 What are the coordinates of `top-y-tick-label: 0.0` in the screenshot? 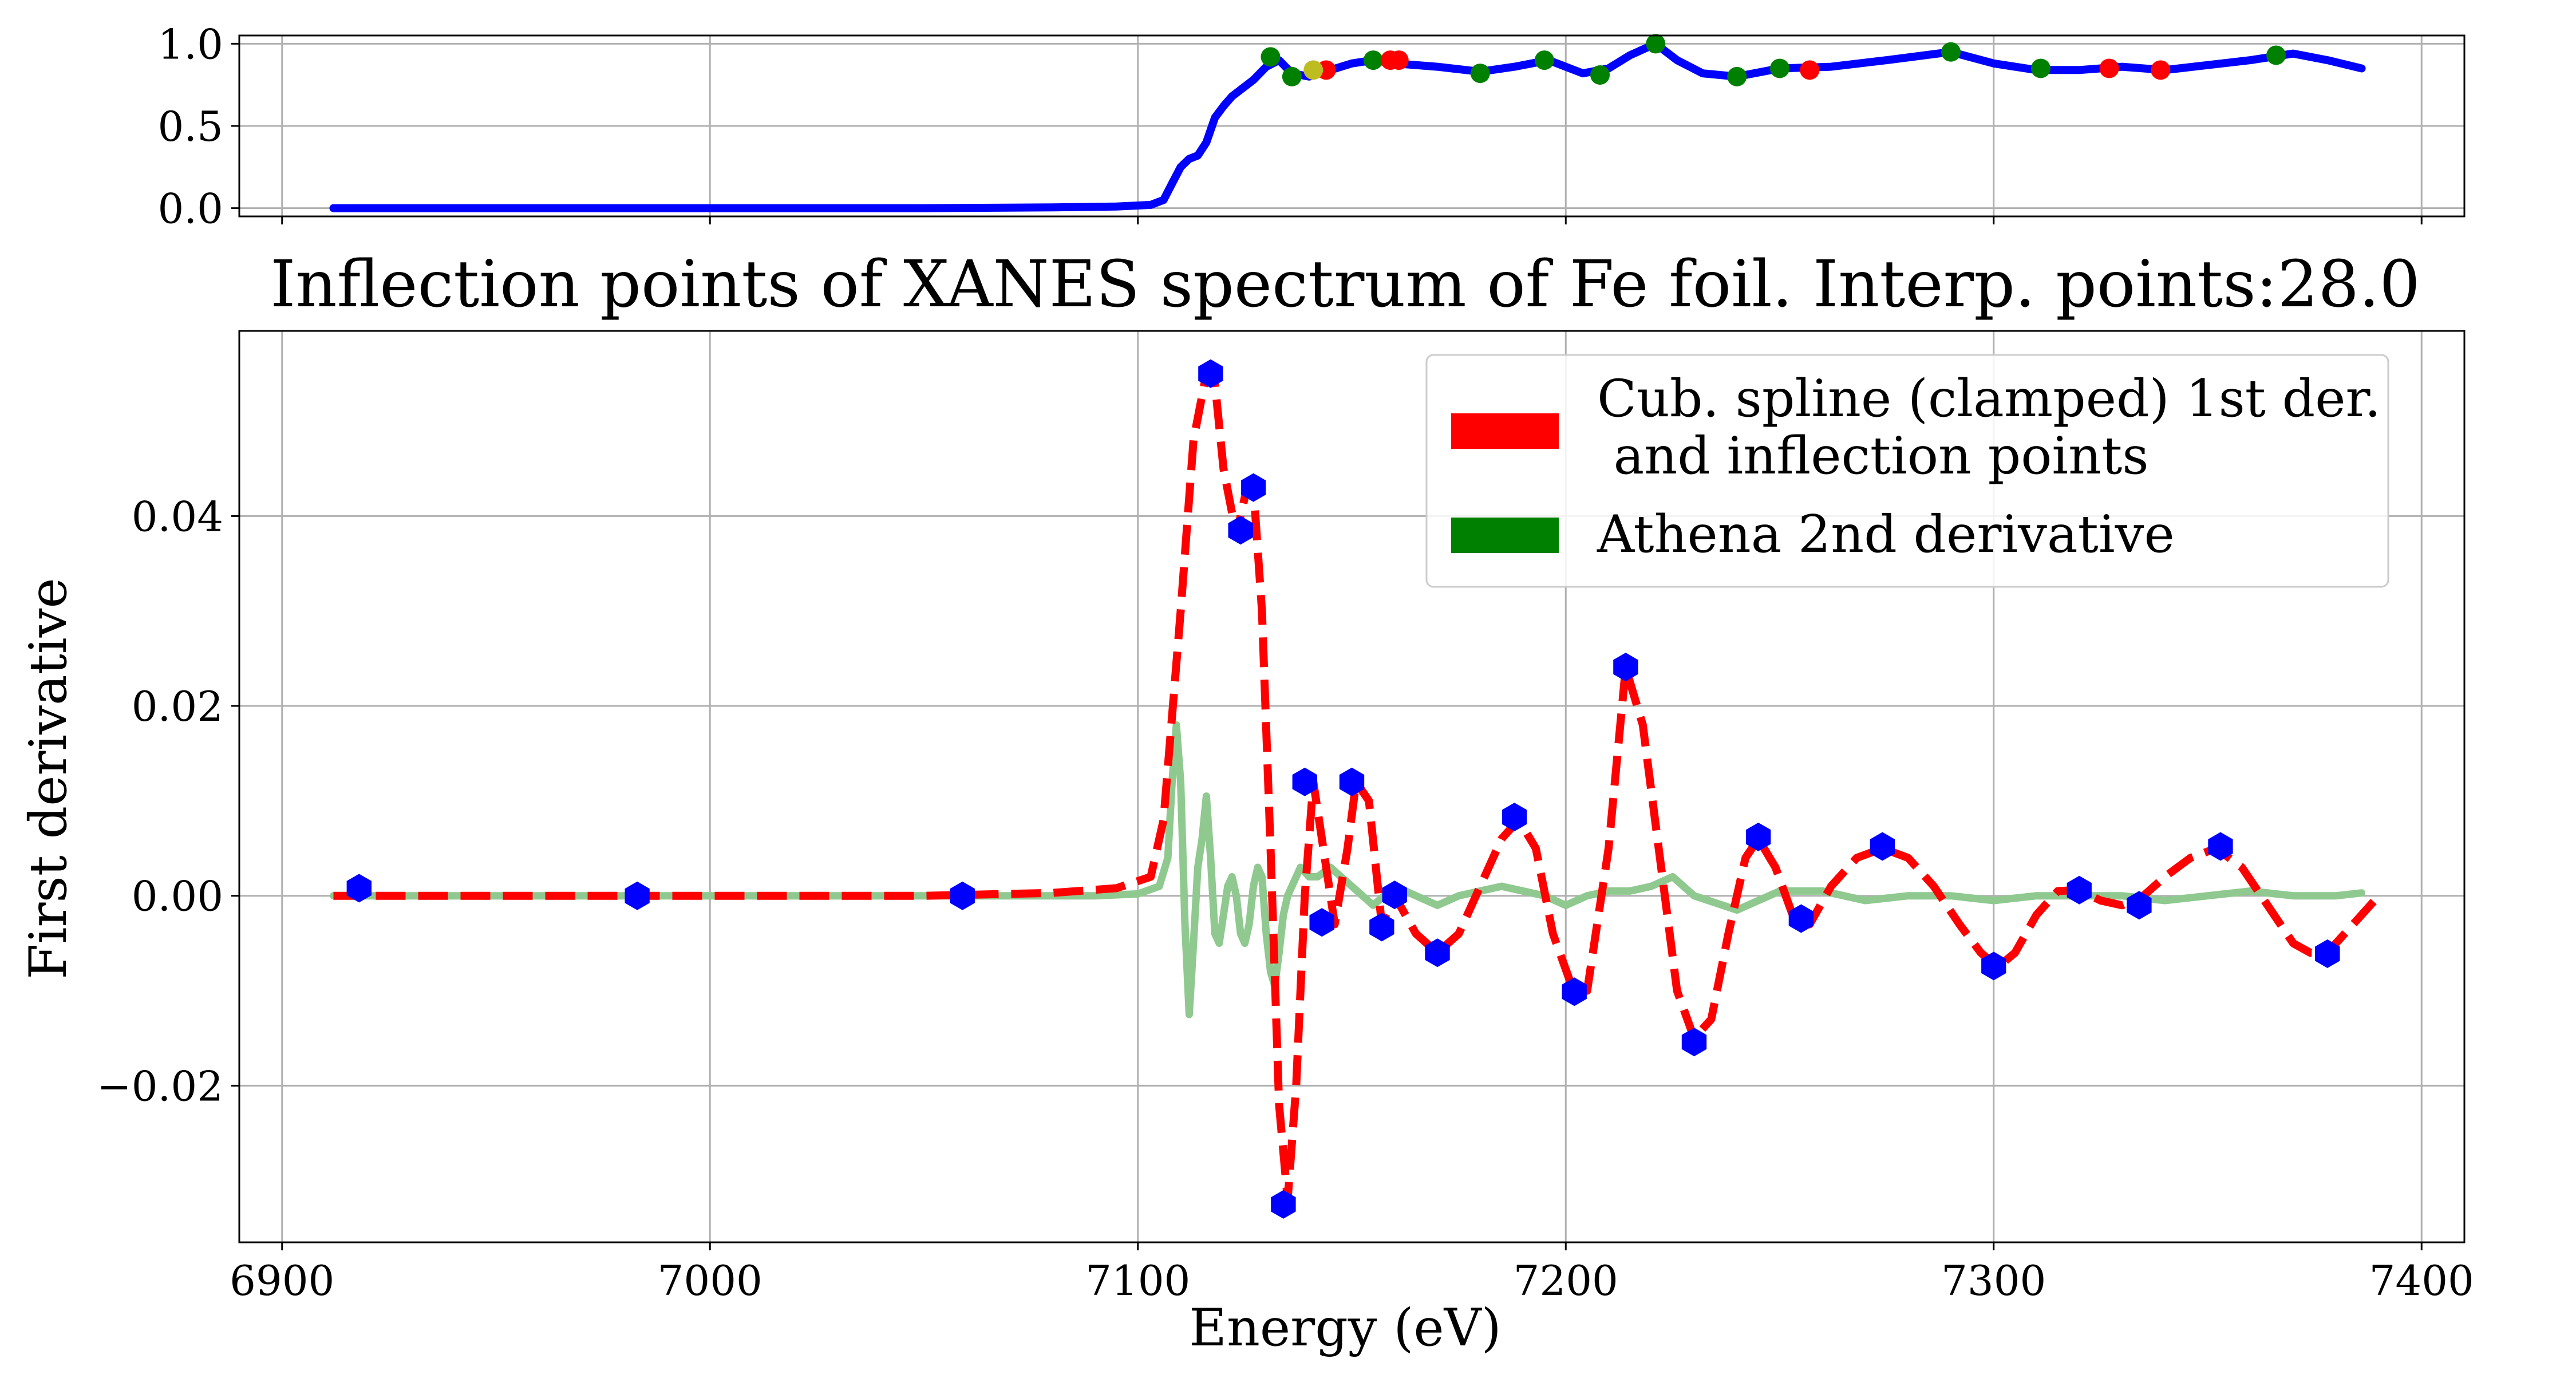 It's located at (190, 209).